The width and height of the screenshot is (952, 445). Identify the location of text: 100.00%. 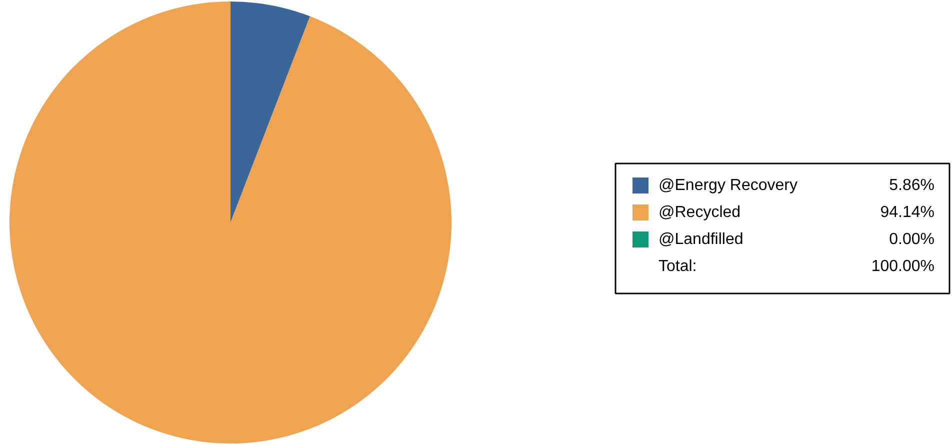
(903, 266).